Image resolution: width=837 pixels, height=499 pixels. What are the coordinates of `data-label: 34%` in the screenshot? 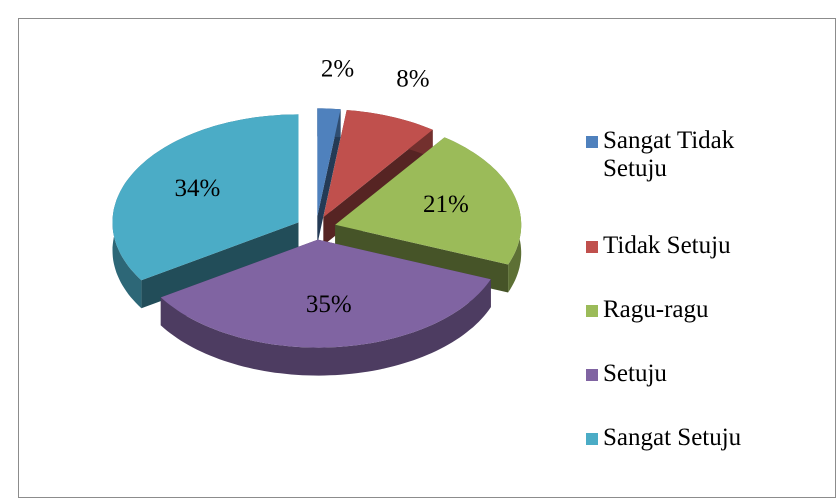 It's located at (198, 188).